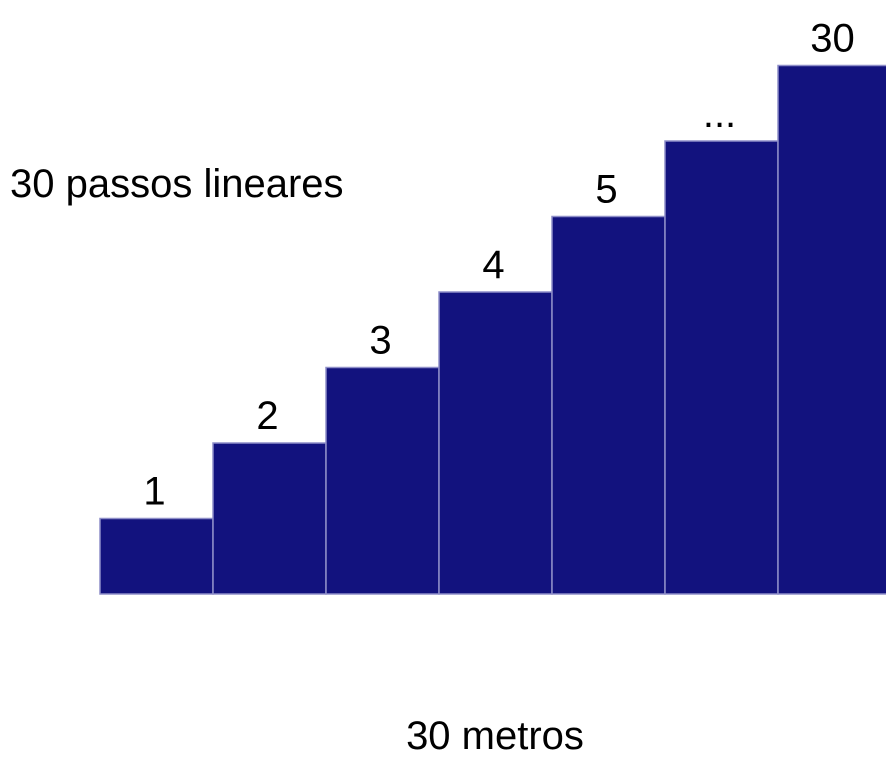 The width and height of the screenshot is (886, 760). What do you see at coordinates (267, 416) in the screenshot?
I see `step-label-2: 2` at bounding box center [267, 416].